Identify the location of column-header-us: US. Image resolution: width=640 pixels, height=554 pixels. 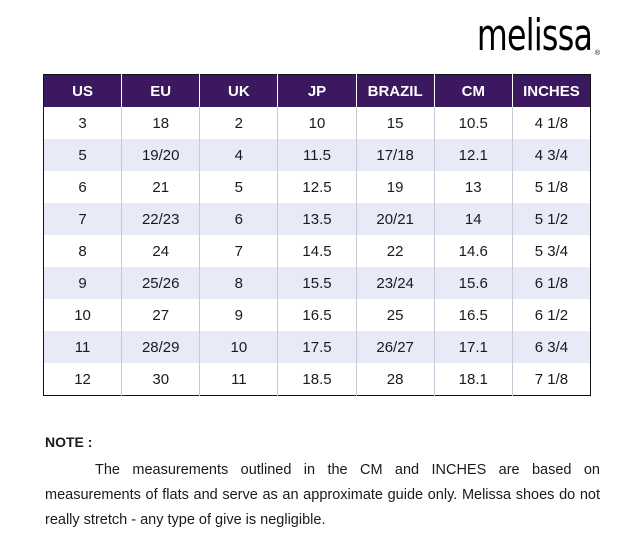
(82, 90).